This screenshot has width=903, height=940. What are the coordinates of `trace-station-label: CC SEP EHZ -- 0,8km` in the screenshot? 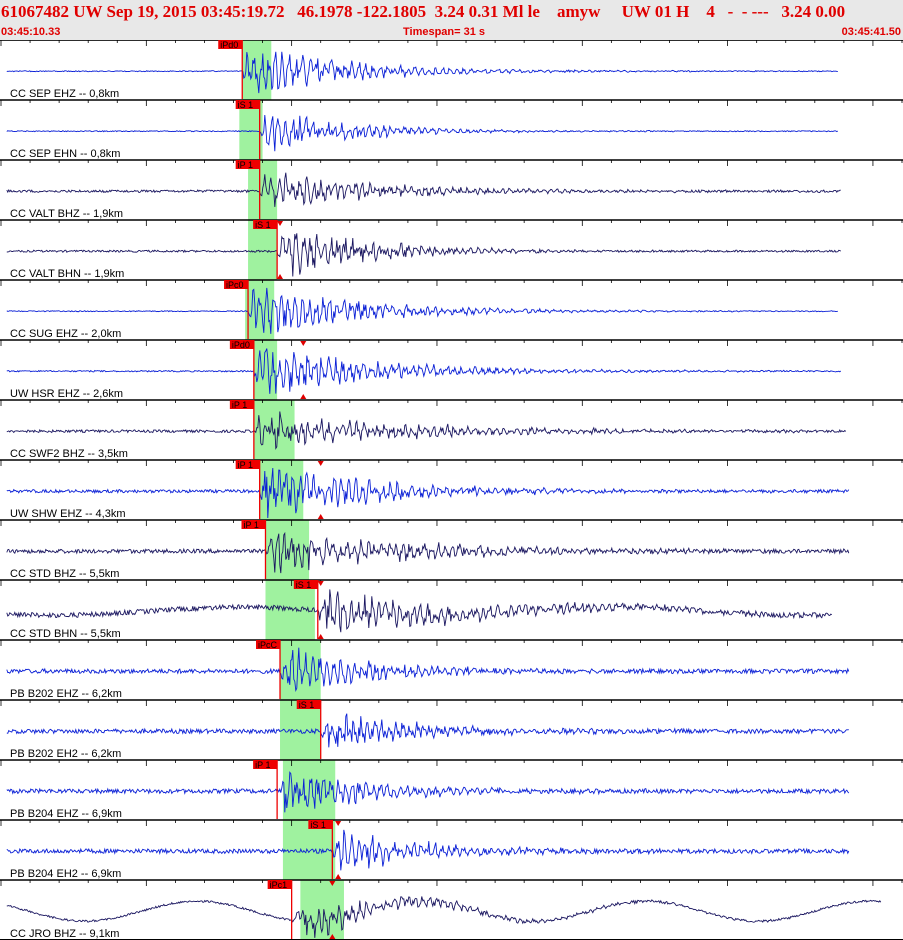 It's located at (64, 94).